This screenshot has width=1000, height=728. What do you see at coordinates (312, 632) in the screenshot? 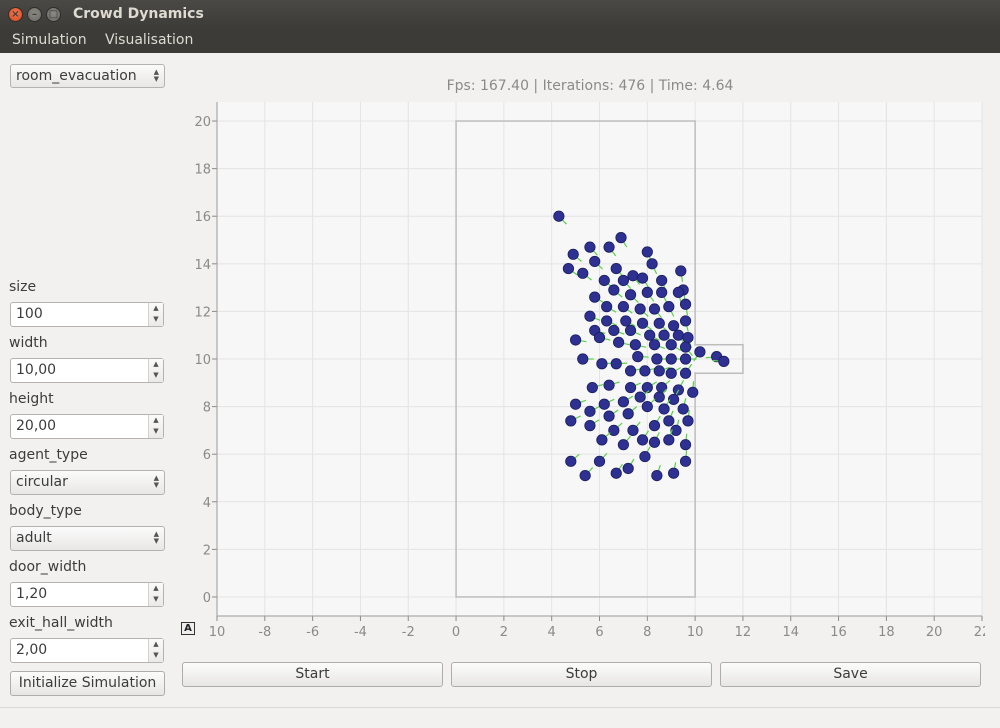
I see `x-tick-label: -6` at bounding box center [312, 632].